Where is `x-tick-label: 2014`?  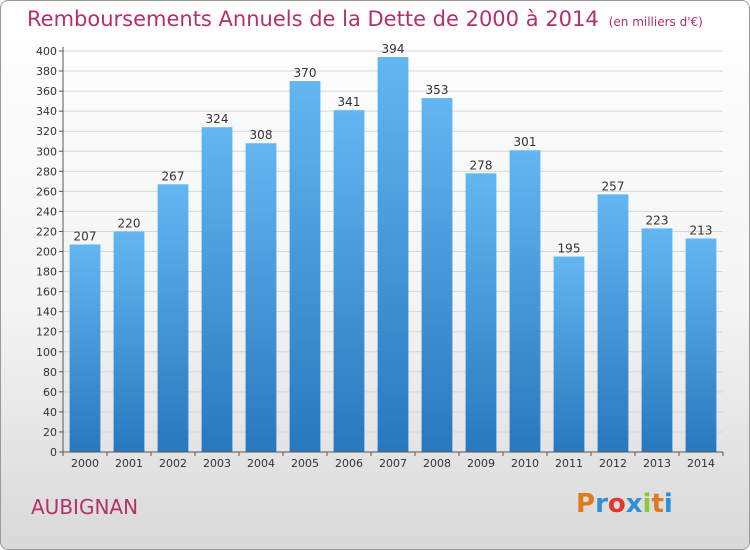
x-tick-label: 2014 is located at coordinates (701, 463).